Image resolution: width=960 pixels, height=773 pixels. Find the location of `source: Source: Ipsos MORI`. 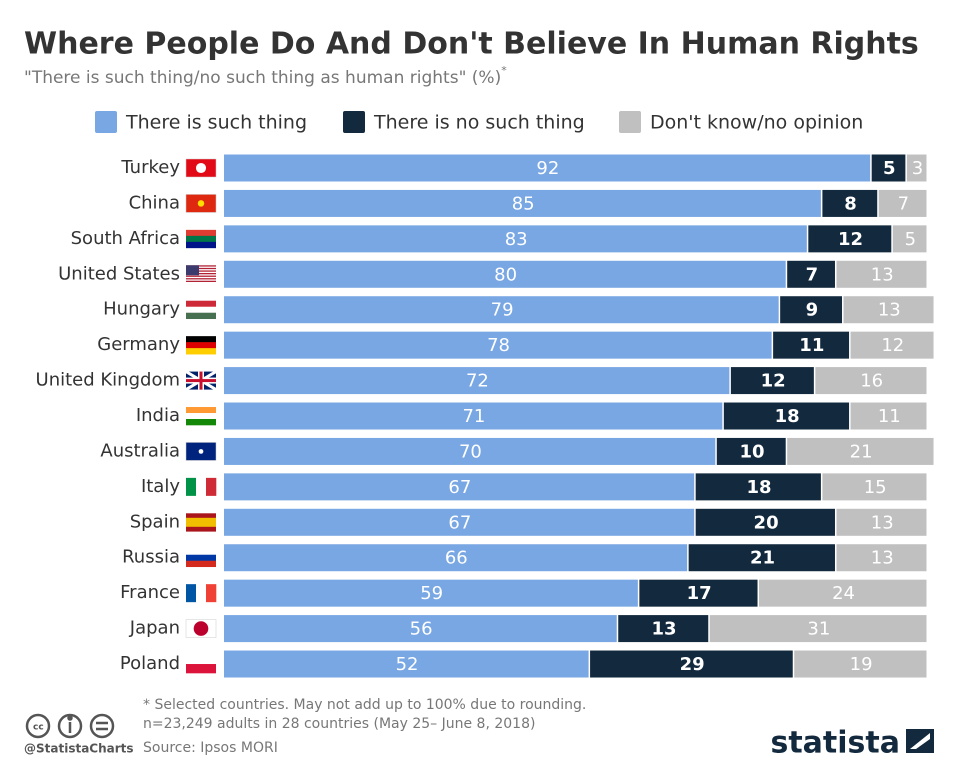

source: Source: Ipsos MORI is located at coordinates (210, 748).